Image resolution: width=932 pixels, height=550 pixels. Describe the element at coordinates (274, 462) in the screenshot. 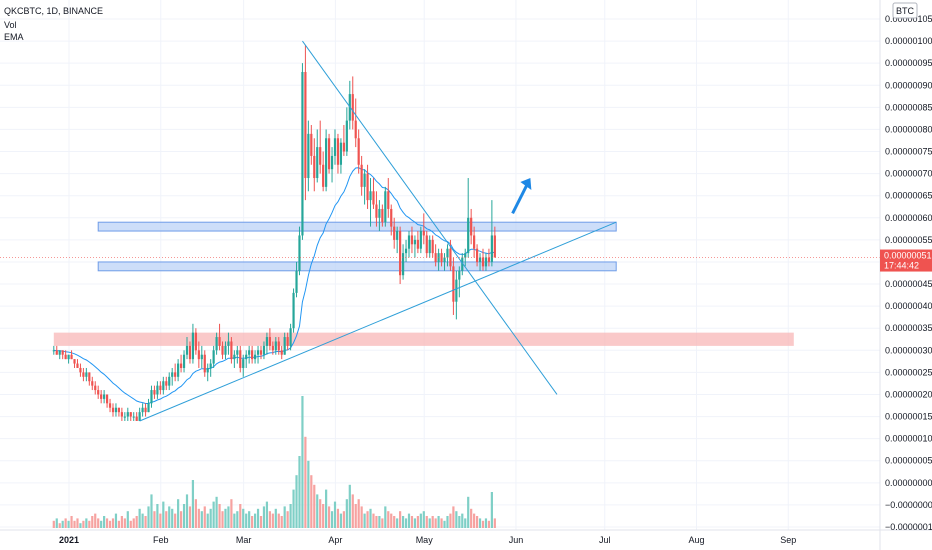

I see `volume-bars` at that location.